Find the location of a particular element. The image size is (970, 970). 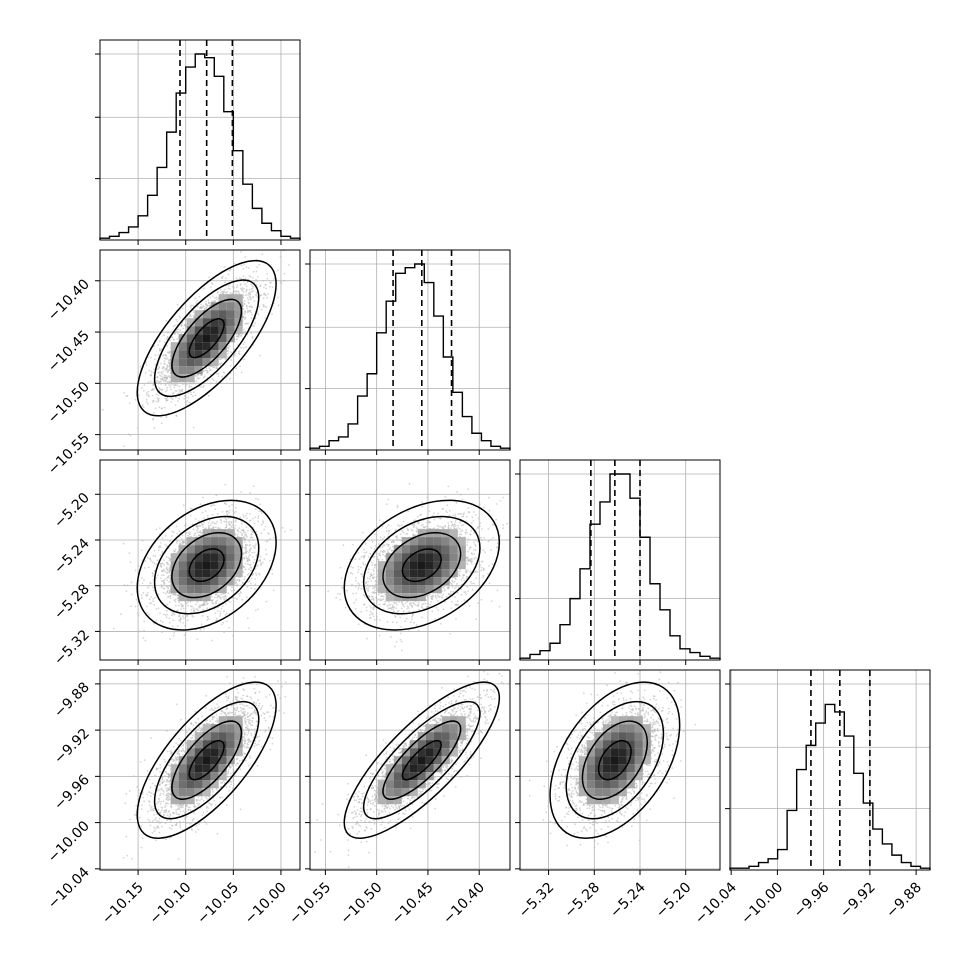

density-cell is located at coordinates (222, 314).